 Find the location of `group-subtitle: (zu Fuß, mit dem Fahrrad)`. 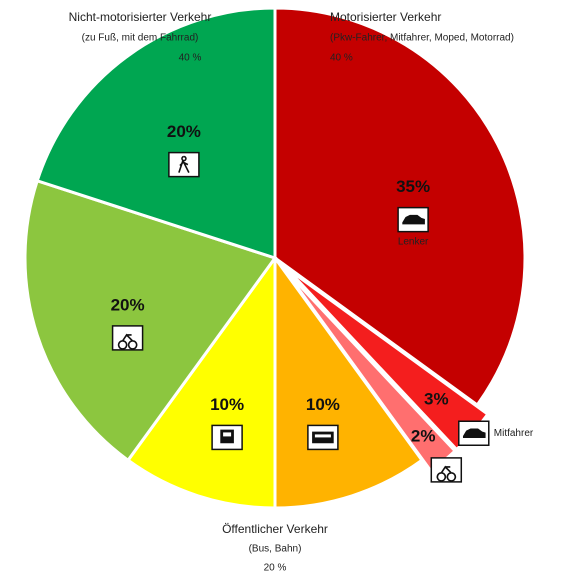

group-subtitle: (zu Fuß, mit dem Fahrrad) is located at coordinates (140, 38).